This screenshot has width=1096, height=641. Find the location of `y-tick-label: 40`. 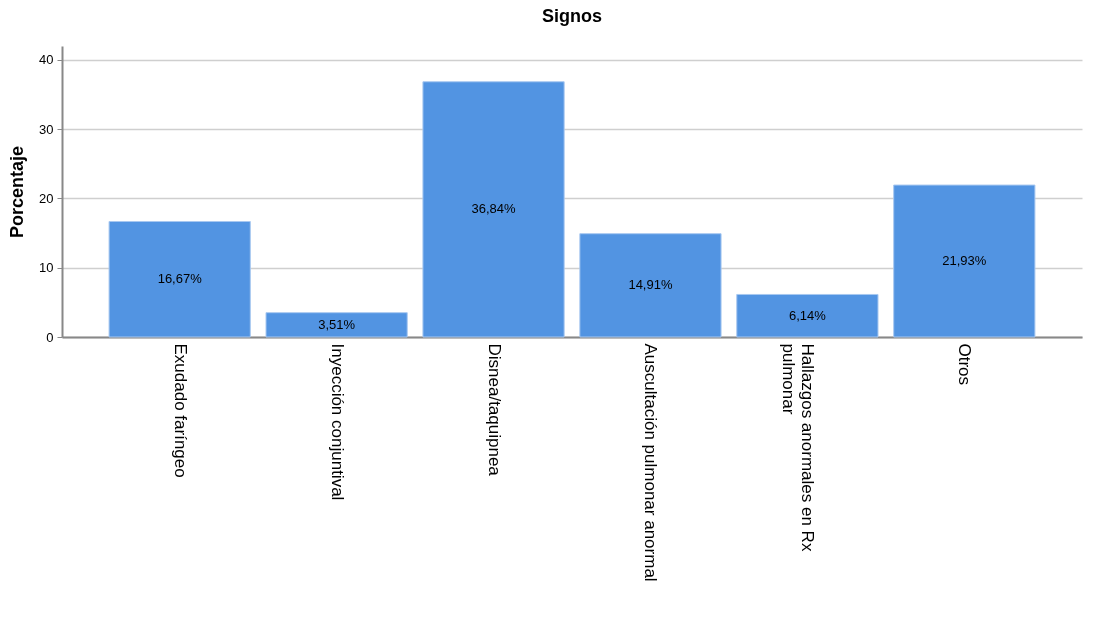

y-tick-label: 40 is located at coordinates (46, 60).